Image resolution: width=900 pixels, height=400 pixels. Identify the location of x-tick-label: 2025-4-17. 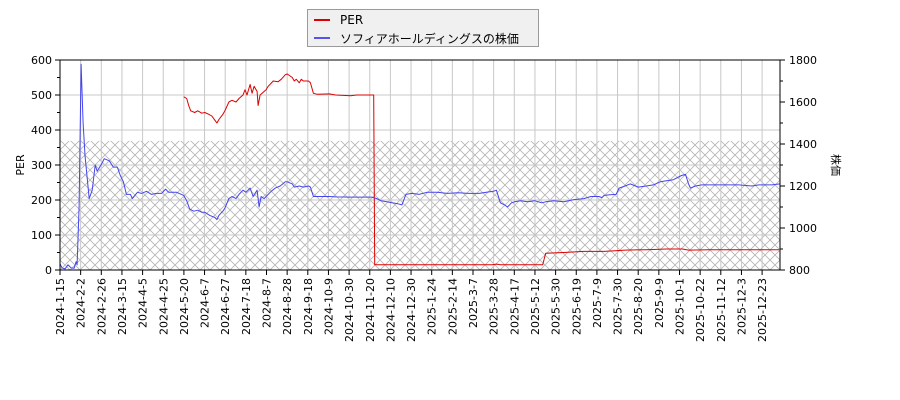
(514, 306).